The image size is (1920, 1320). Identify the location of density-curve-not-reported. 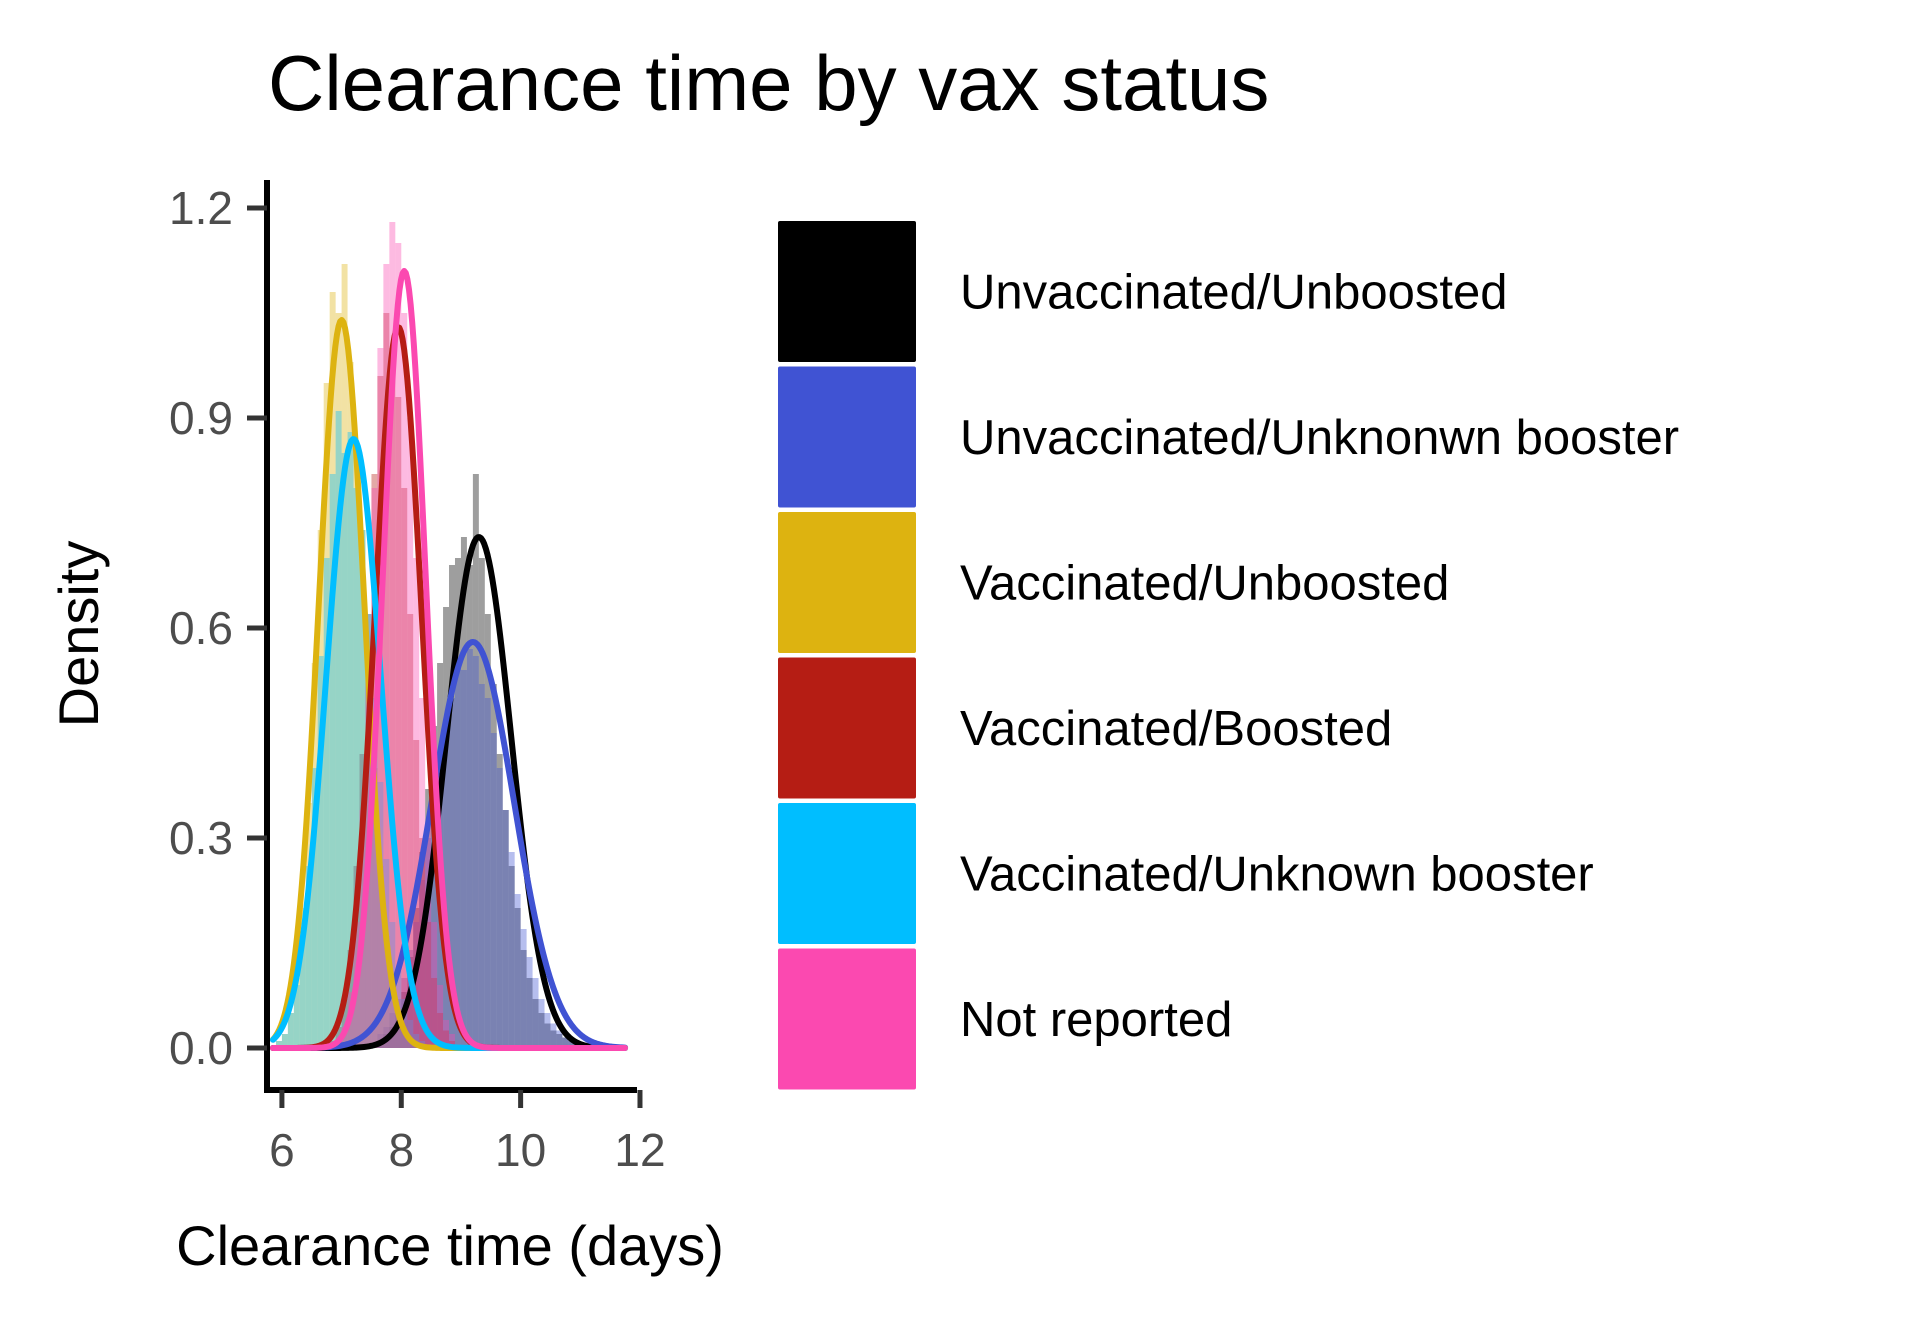
(449, 659).